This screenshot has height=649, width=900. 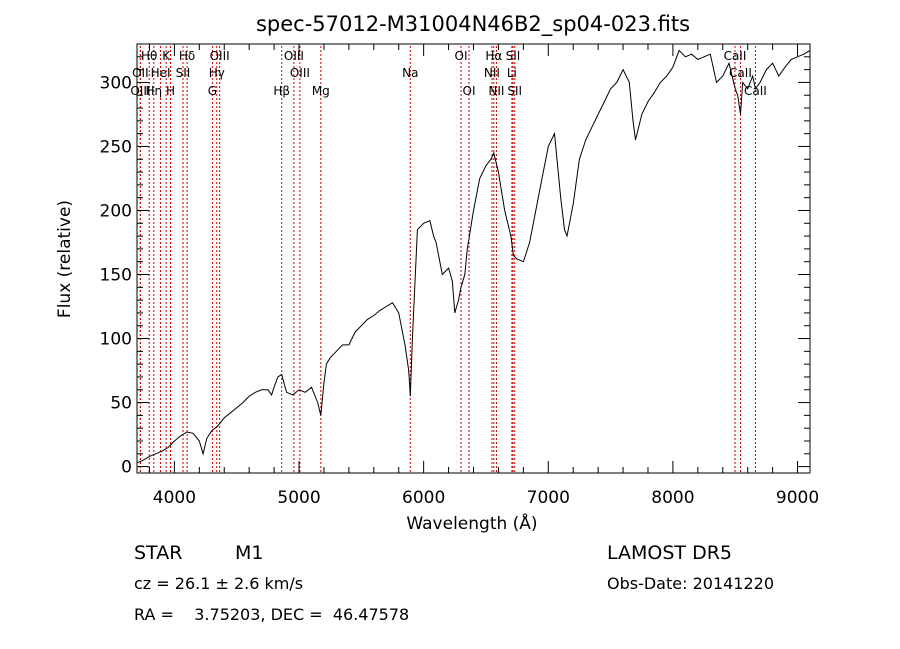 What do you see at coordinates (271, 614) in the screenshot?
I see `coordinates: RA = 3.75203, DEC = 46.47578` at bounding box center [271, 614].